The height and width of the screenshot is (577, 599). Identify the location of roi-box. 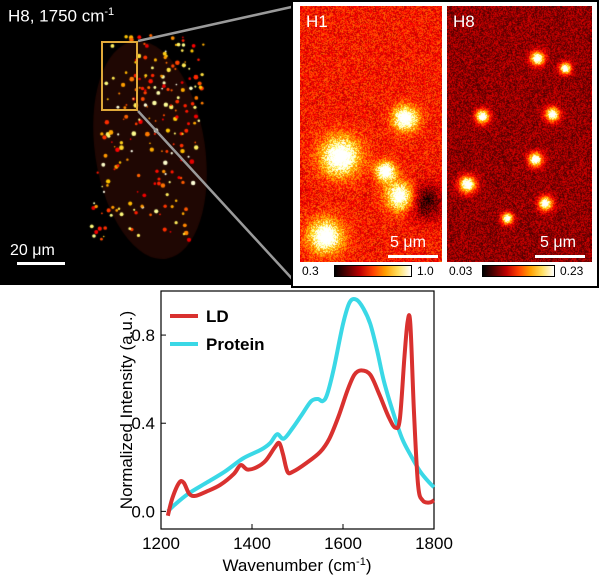
(119, 76).